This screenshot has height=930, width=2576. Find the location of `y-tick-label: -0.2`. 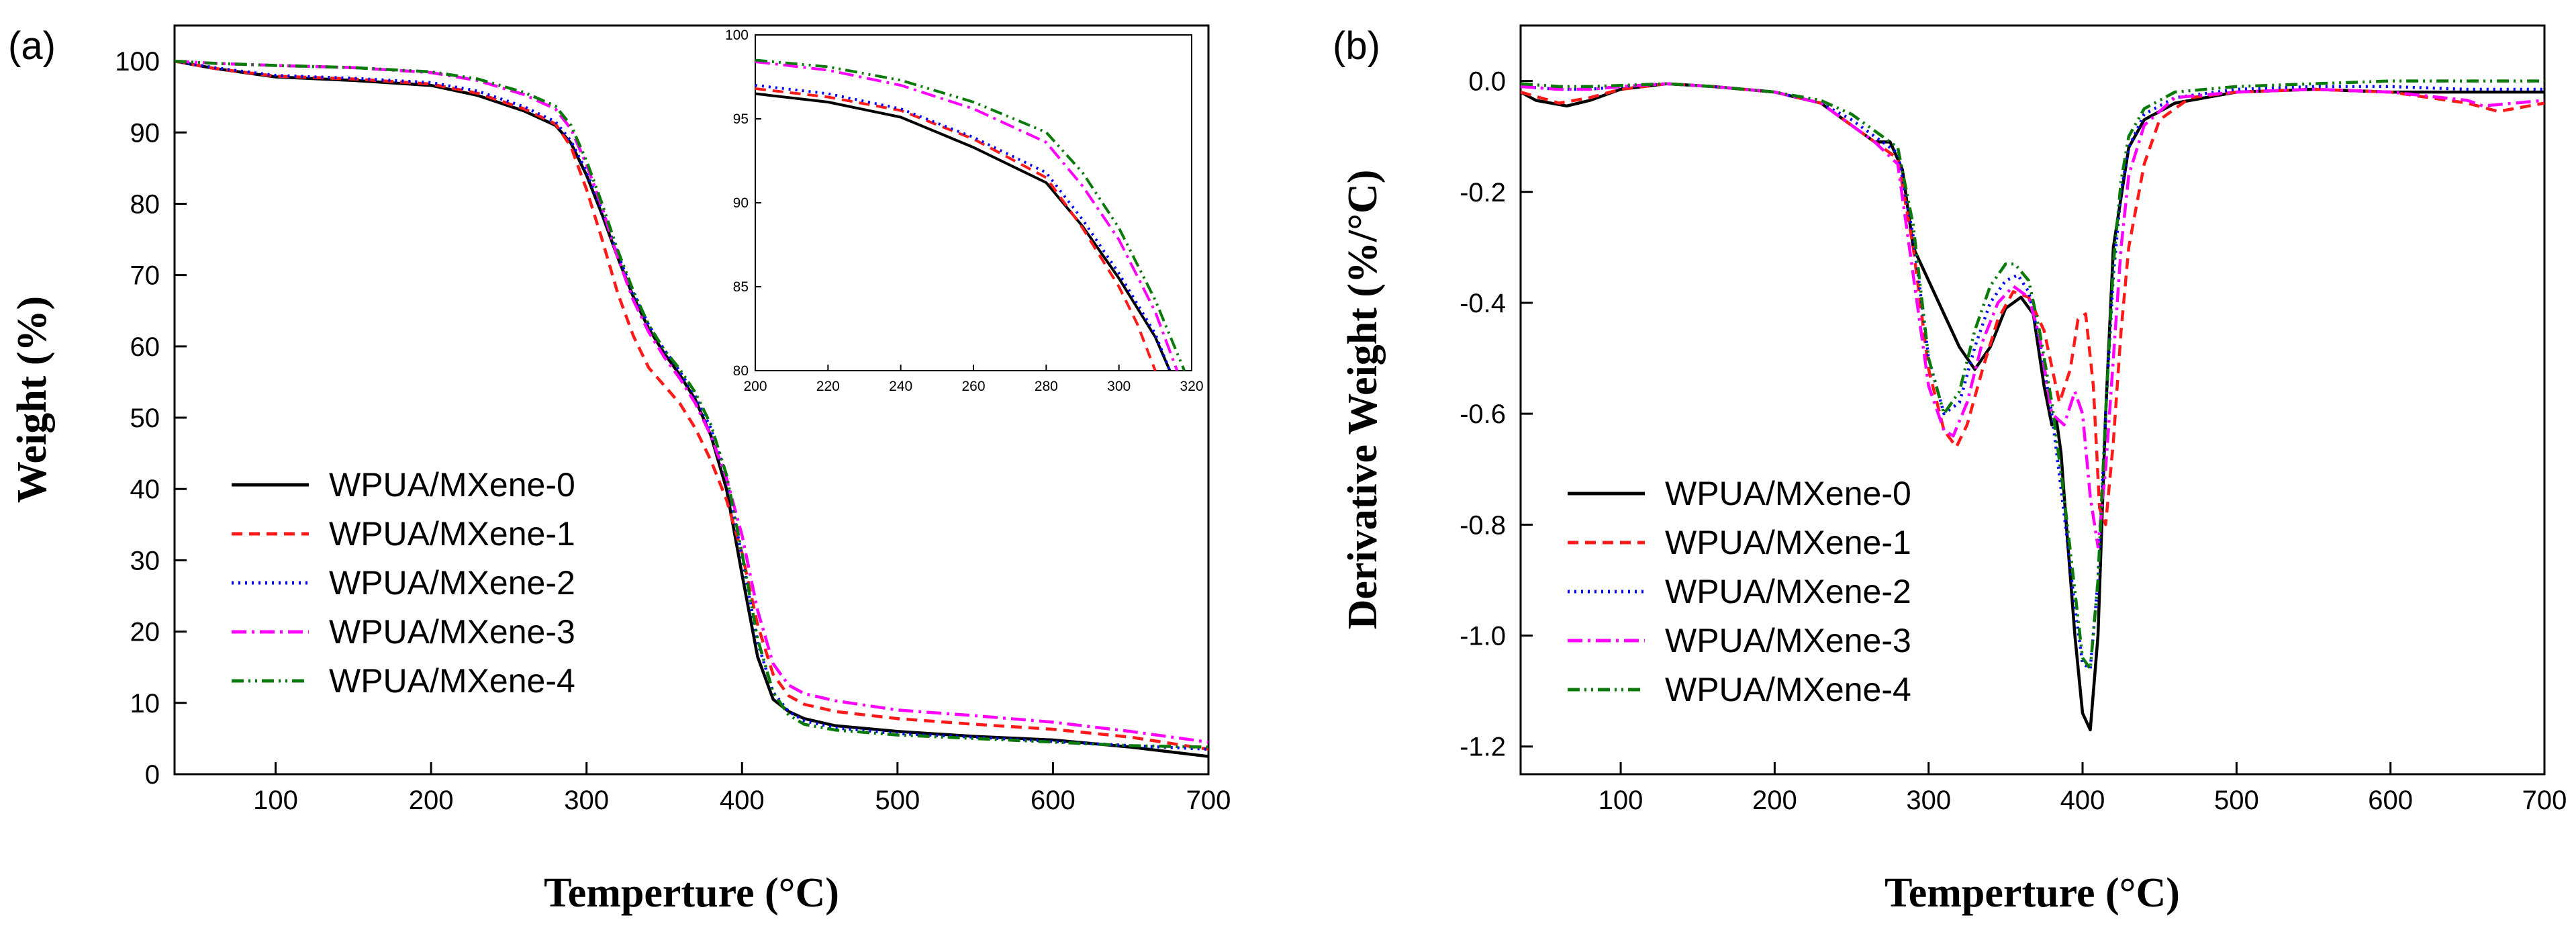

y-tick-label: -0.2 is located at coordinates (1483, 192).